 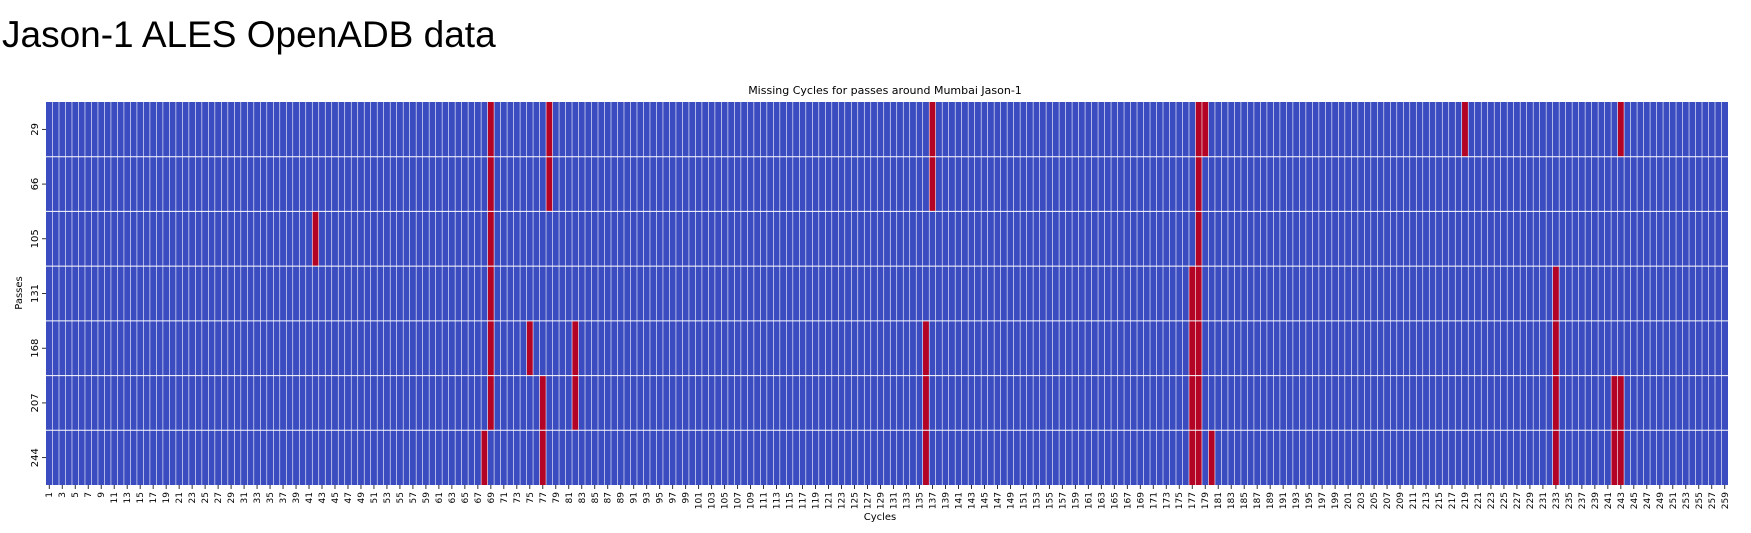 What do you see at coordinates (583, 497) in the screenshot?
I see `x-tick-label: 83` at bounding box center [583, 497].